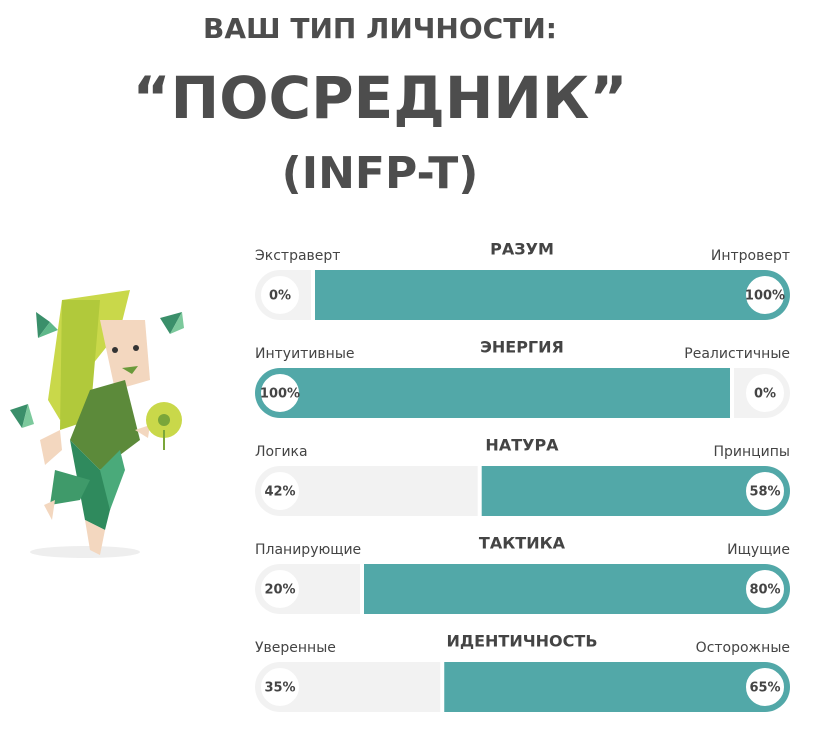 The width and height of the screenshot is (826, 733). I want to click on trait-left-label: Экстраверт, so click(297, 256).